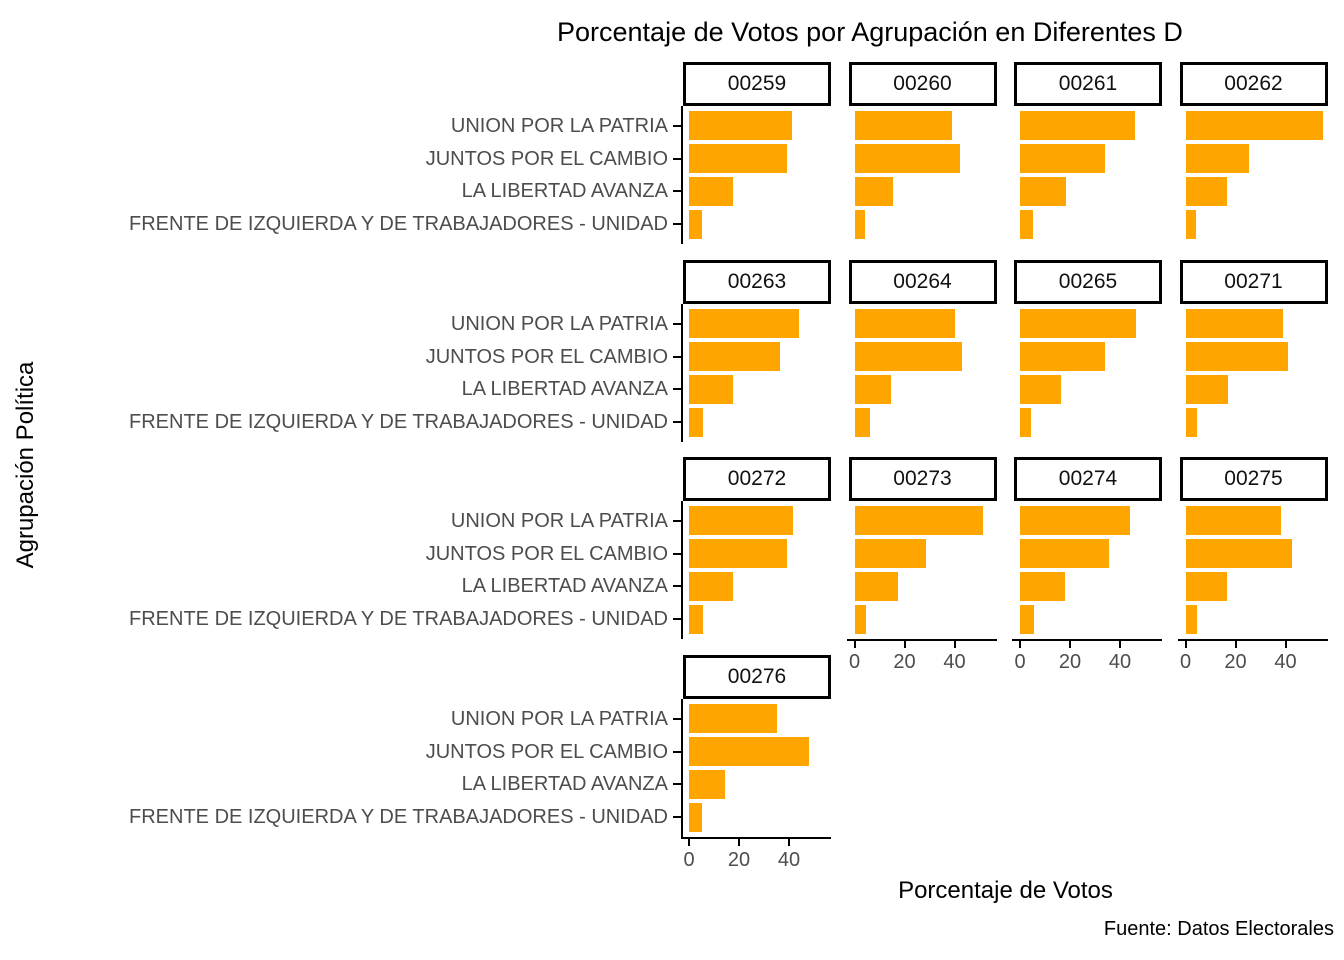  I want to click on facet-strip: 00273, so click(922, 479).